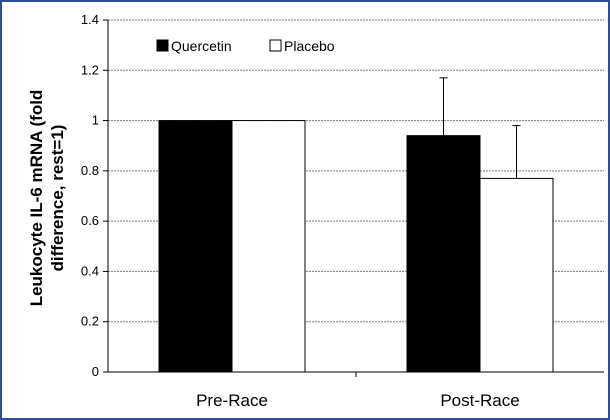 This screenshot has width=610, height=420. I want to click on legend-label-quercetin: Quercetin, so click(201, 46).